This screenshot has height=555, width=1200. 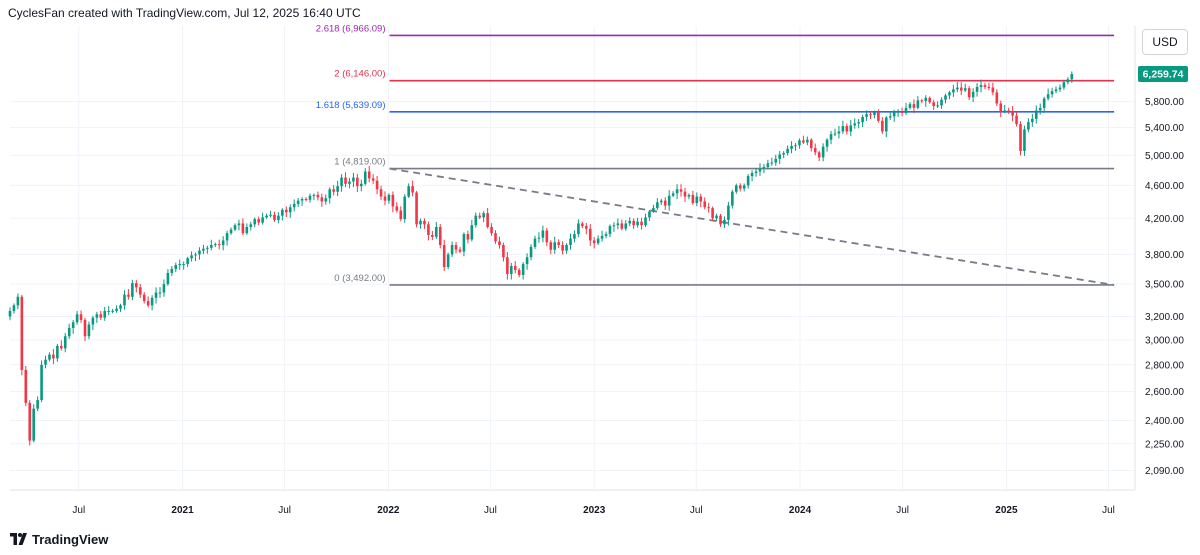 I want to click on fib-level-label: 0 (3,492.00), so click(x=359, y=278).